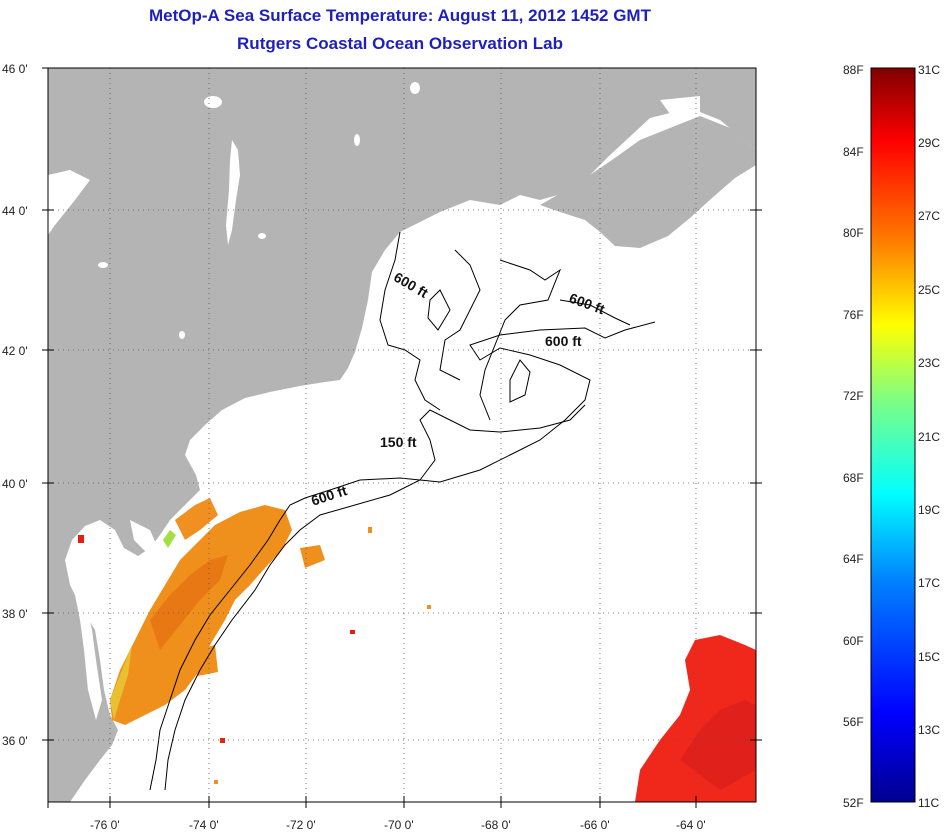 This screenshot has height=840, width=952. What do you see at coordinates (169, 539) in the screenshot?
I see `sst-patch-nearshore-green` at bounding box center [169, 539].